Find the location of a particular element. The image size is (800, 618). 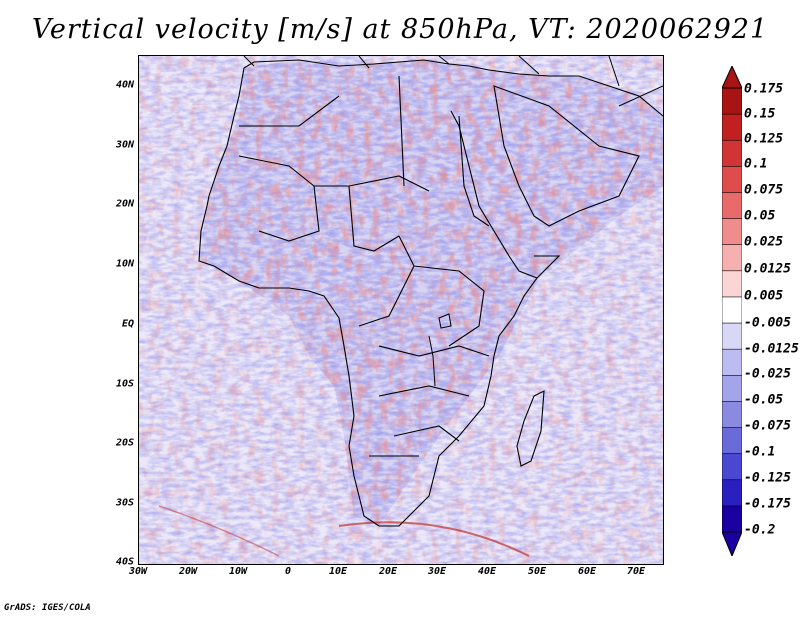

lat-label: 30N is located at coordinates (124, 145).